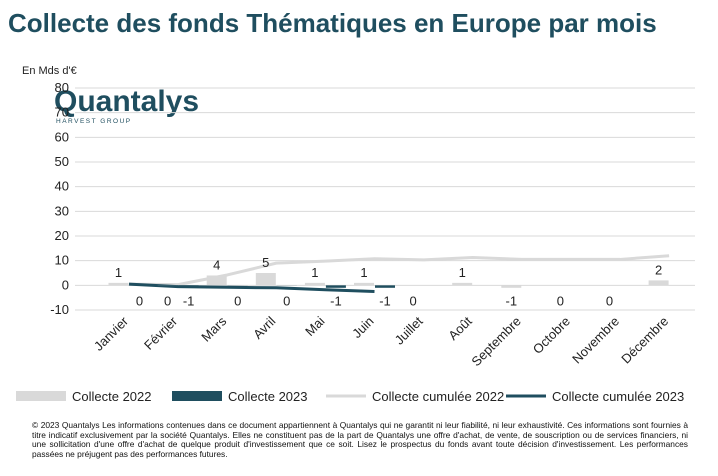 Image resolution: width=718 pixels, height=476 pixels. Describe the element at coordinates (216, 264) in the screenshot. I see `data-label: 4` at that location.